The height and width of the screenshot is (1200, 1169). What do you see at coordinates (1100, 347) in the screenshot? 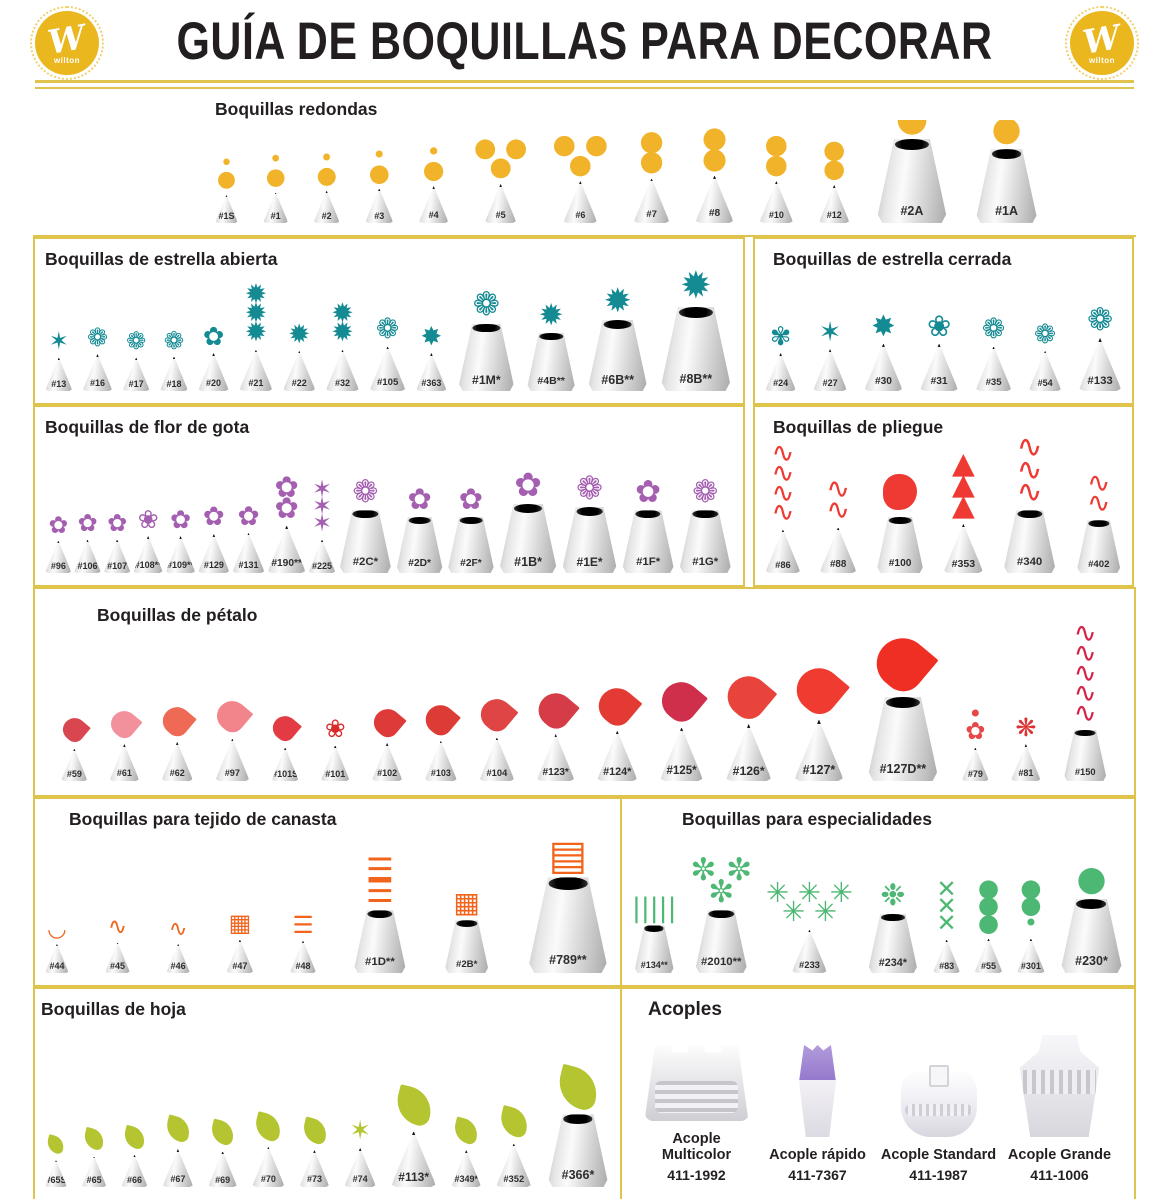
I see `tip-item: ❁ #133` at bounding box center [1100, 347].